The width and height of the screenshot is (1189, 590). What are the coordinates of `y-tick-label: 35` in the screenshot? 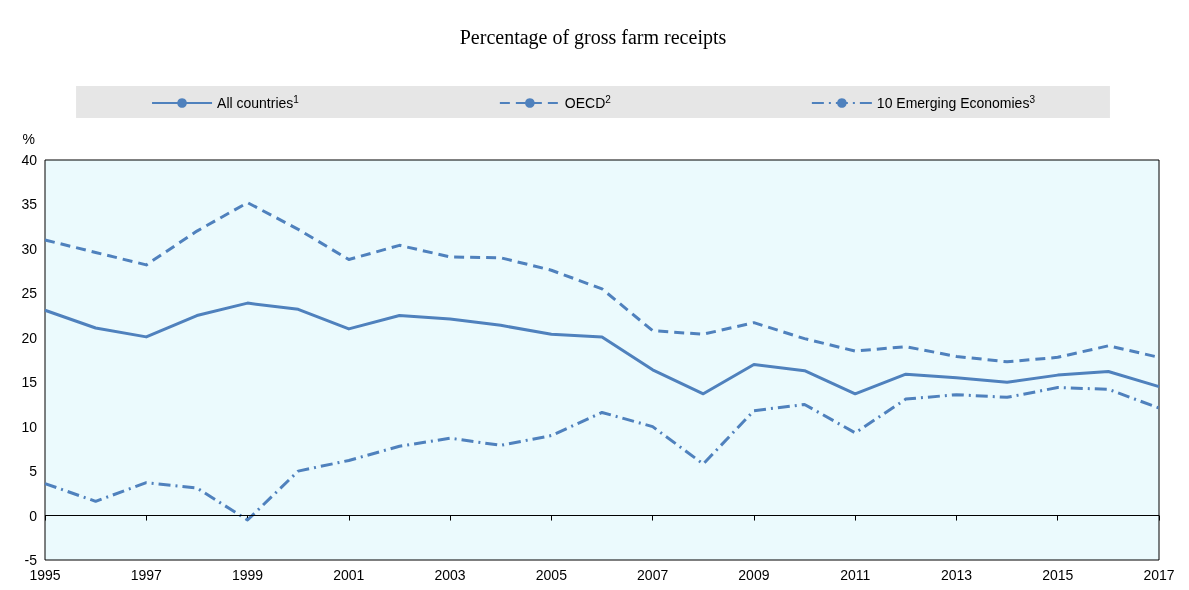 It's located at (29, 204).